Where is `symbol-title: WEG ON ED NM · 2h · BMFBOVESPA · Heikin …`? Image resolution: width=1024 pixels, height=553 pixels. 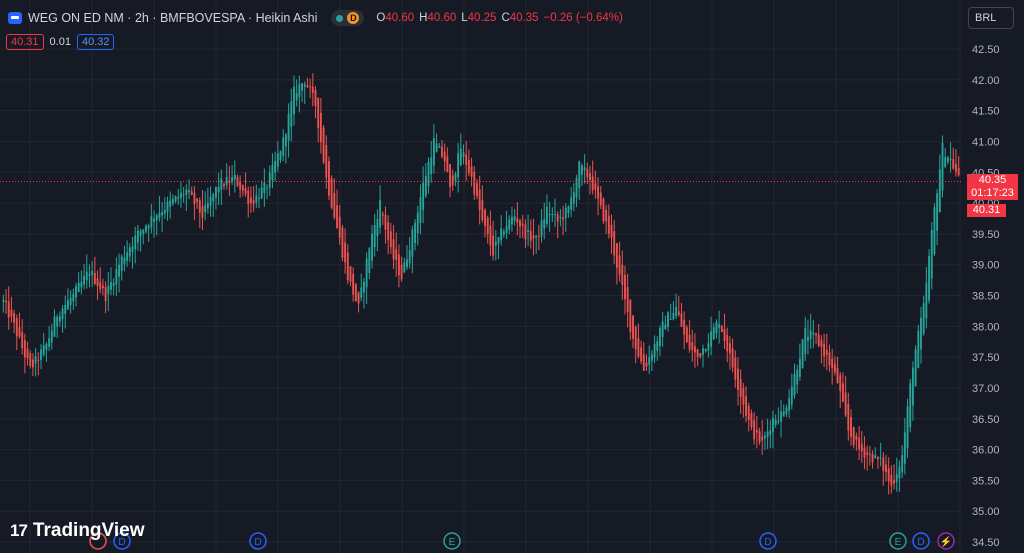 symbol-title: WEG ON ED NM · 2h · BMFBOVESPA · Heikin … is located at coordinates (173, 18).